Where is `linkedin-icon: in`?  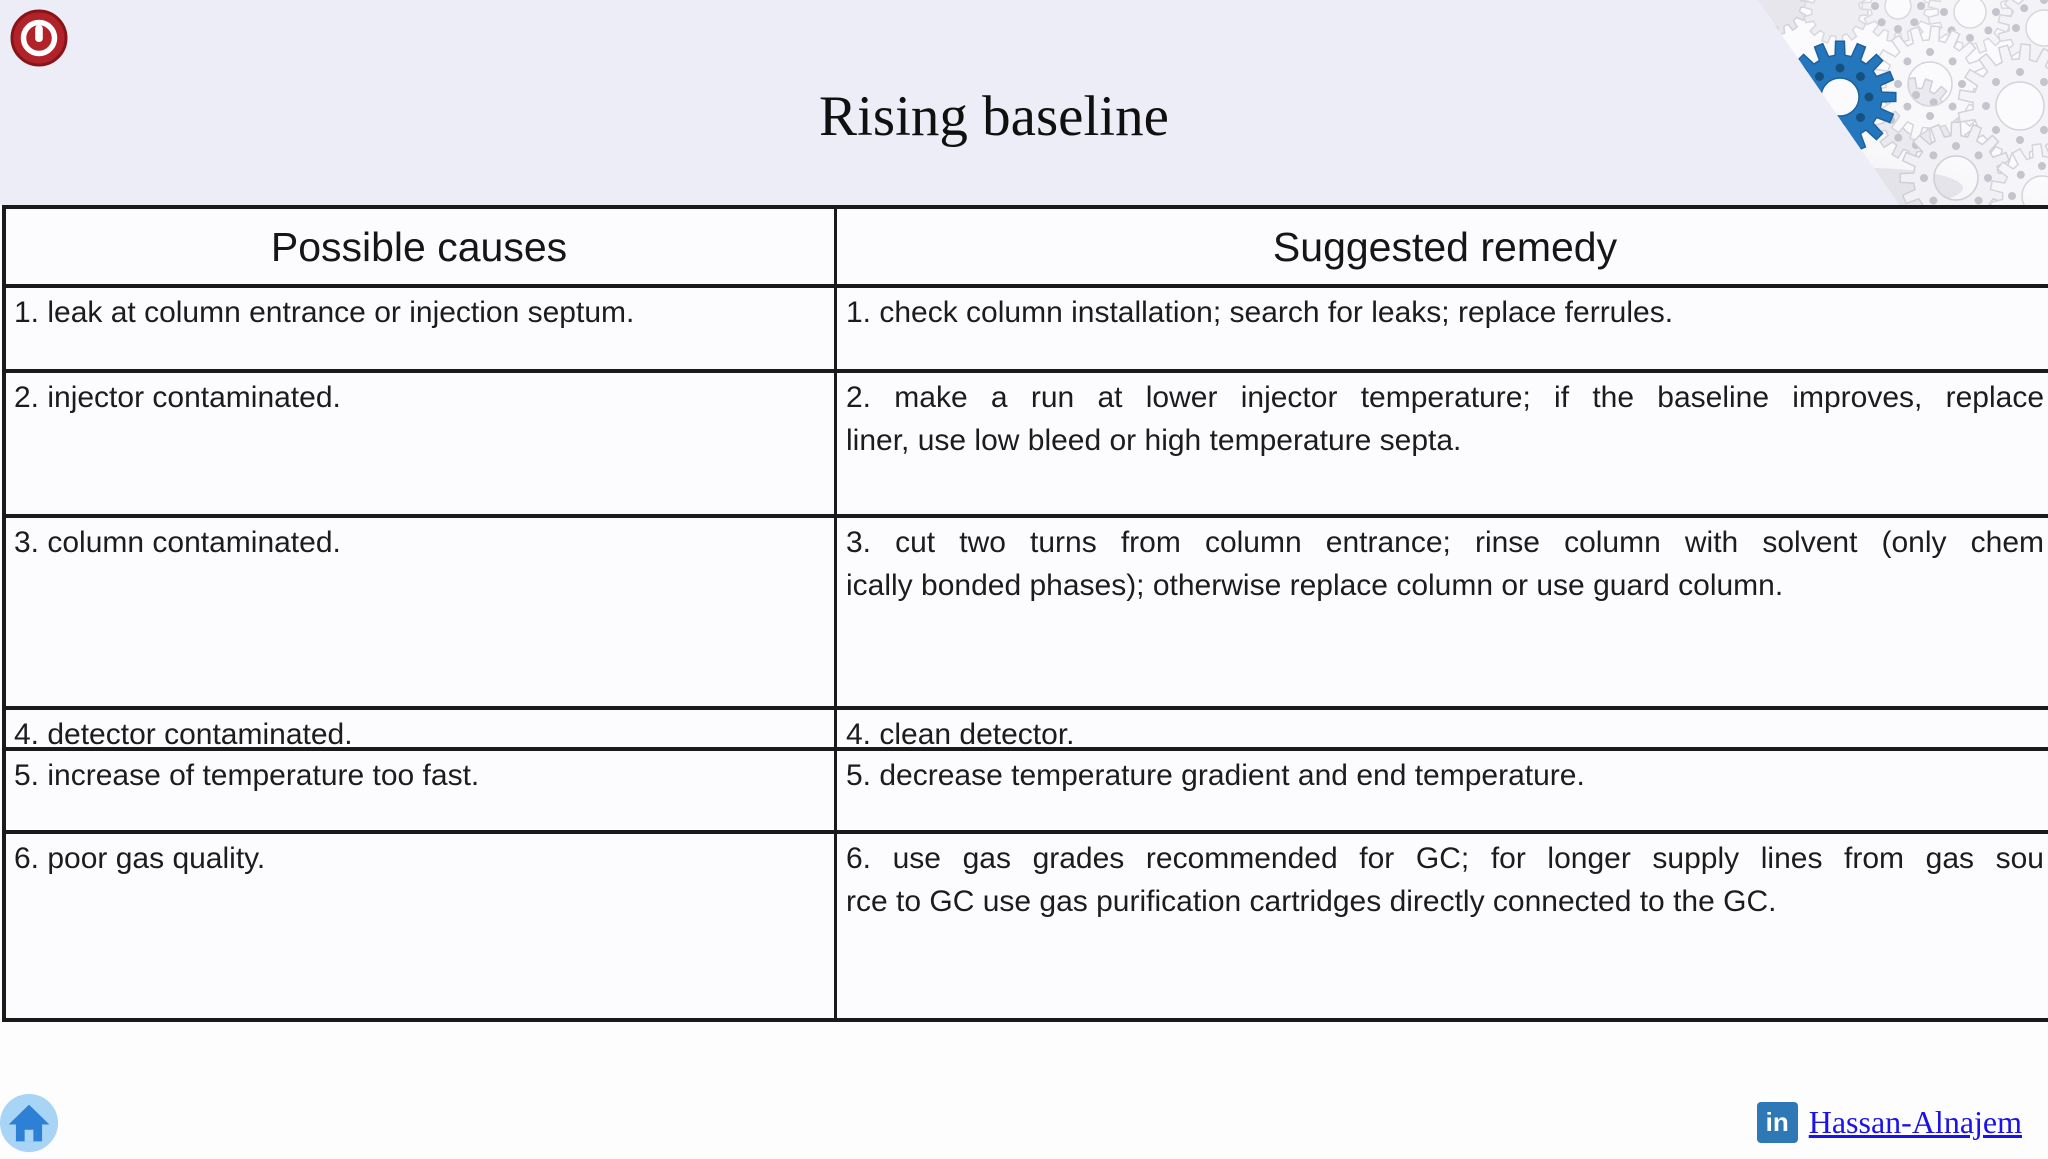
linkedin-icon: in is located at coordinates (1777, 1122).